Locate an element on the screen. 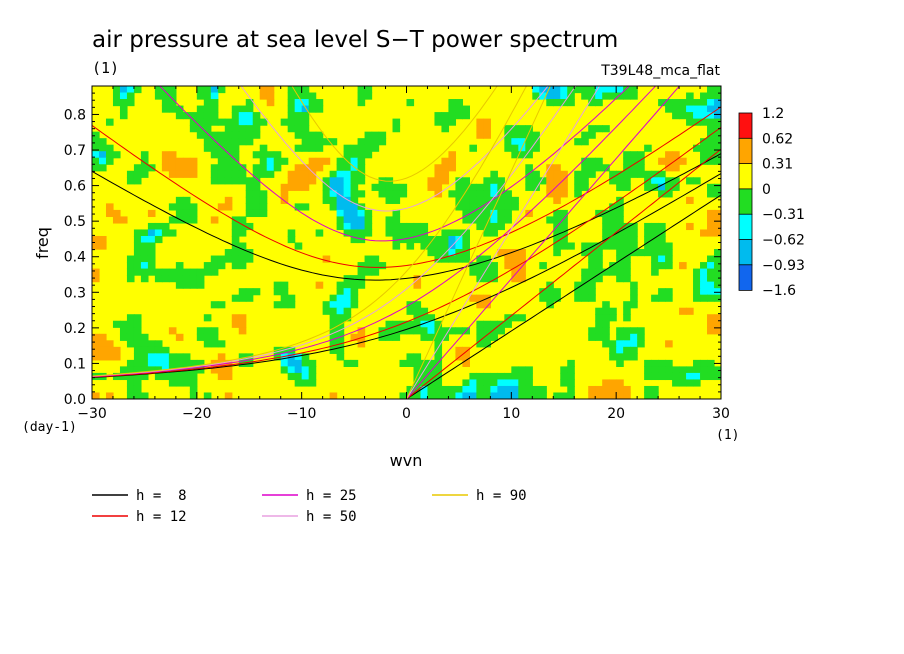 The height and width of the screenshot is (654, 904). colorbar-label: −1.6 is located at coordinates (779, 291).